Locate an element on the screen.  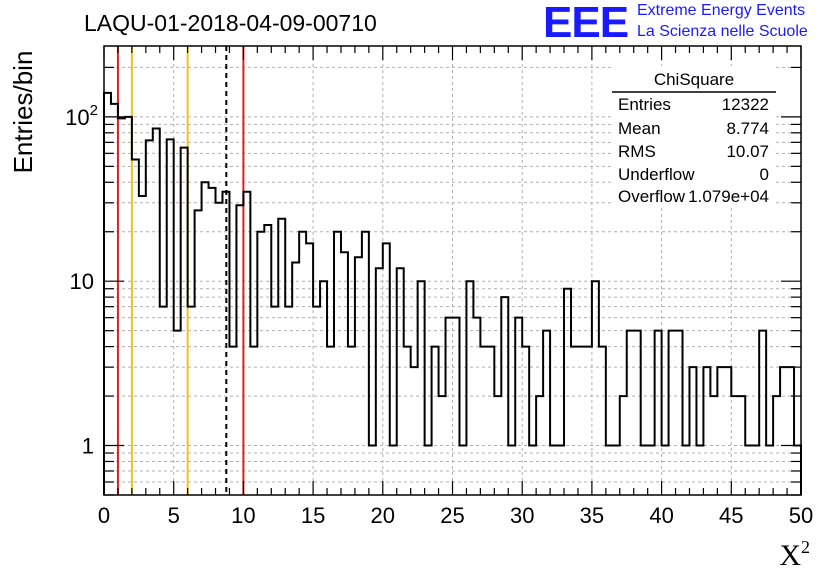
x-tick-label: 30 is located at coordinates (522, 515).